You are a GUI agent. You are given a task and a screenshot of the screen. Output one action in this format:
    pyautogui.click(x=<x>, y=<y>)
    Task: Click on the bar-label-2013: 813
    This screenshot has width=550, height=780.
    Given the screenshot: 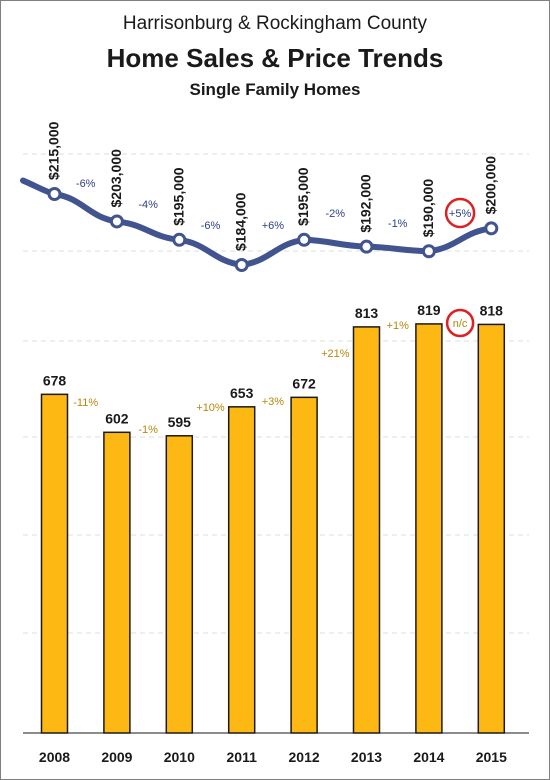 What is the action you would take?
    pyautogui.click(x=367, y=313)
    